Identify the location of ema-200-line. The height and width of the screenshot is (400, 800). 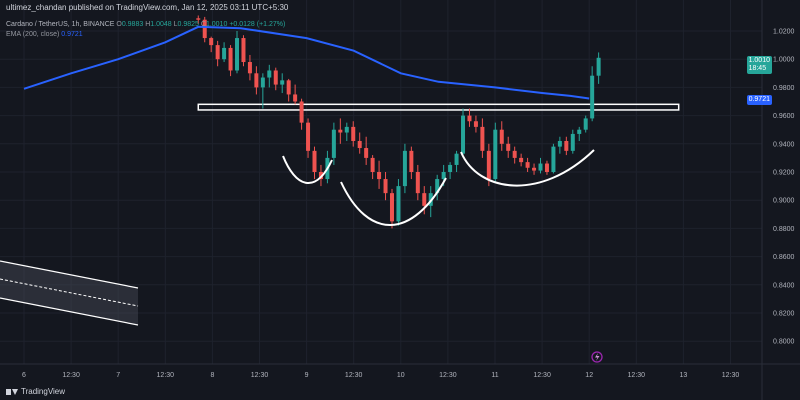
(306, 62).